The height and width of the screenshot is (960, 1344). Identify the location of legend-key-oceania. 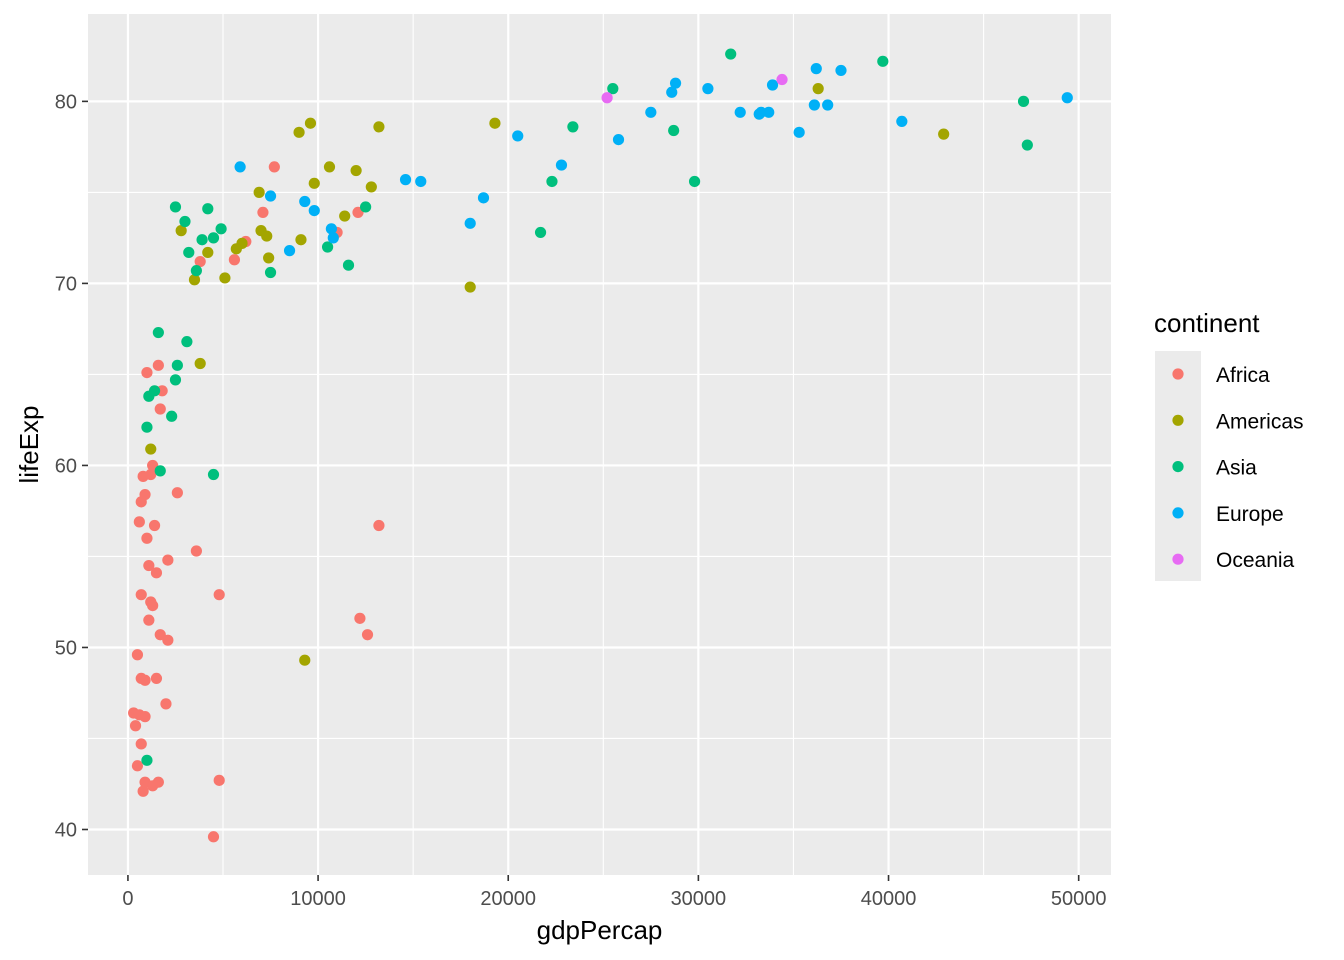
(1178, 559).